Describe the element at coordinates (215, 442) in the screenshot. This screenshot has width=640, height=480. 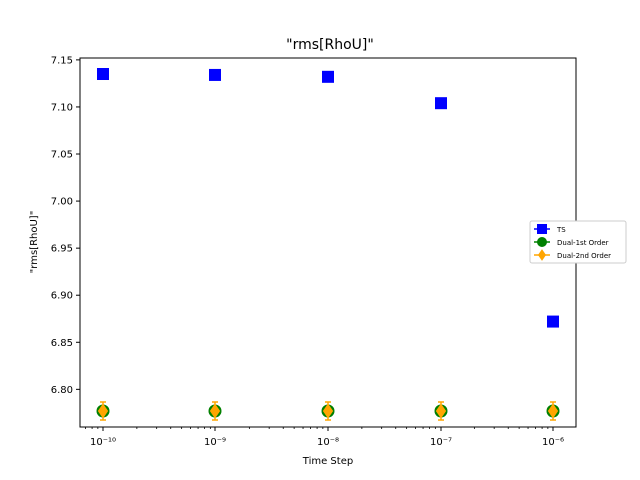
I see `x-tick-label: 10⁻⁹` at that location.